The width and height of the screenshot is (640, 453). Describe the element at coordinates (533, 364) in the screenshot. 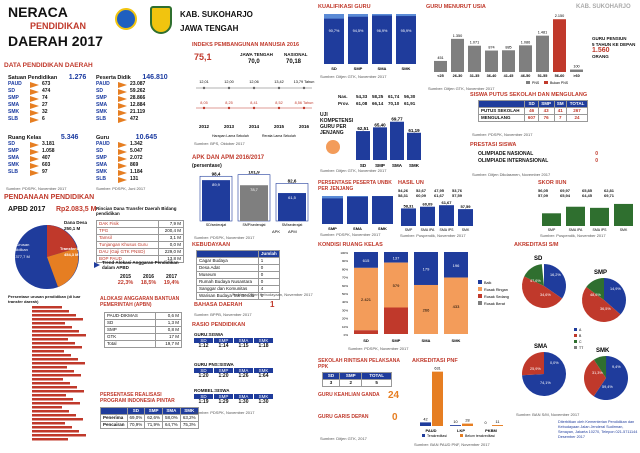

I see `akreditasi-slice` at that location.